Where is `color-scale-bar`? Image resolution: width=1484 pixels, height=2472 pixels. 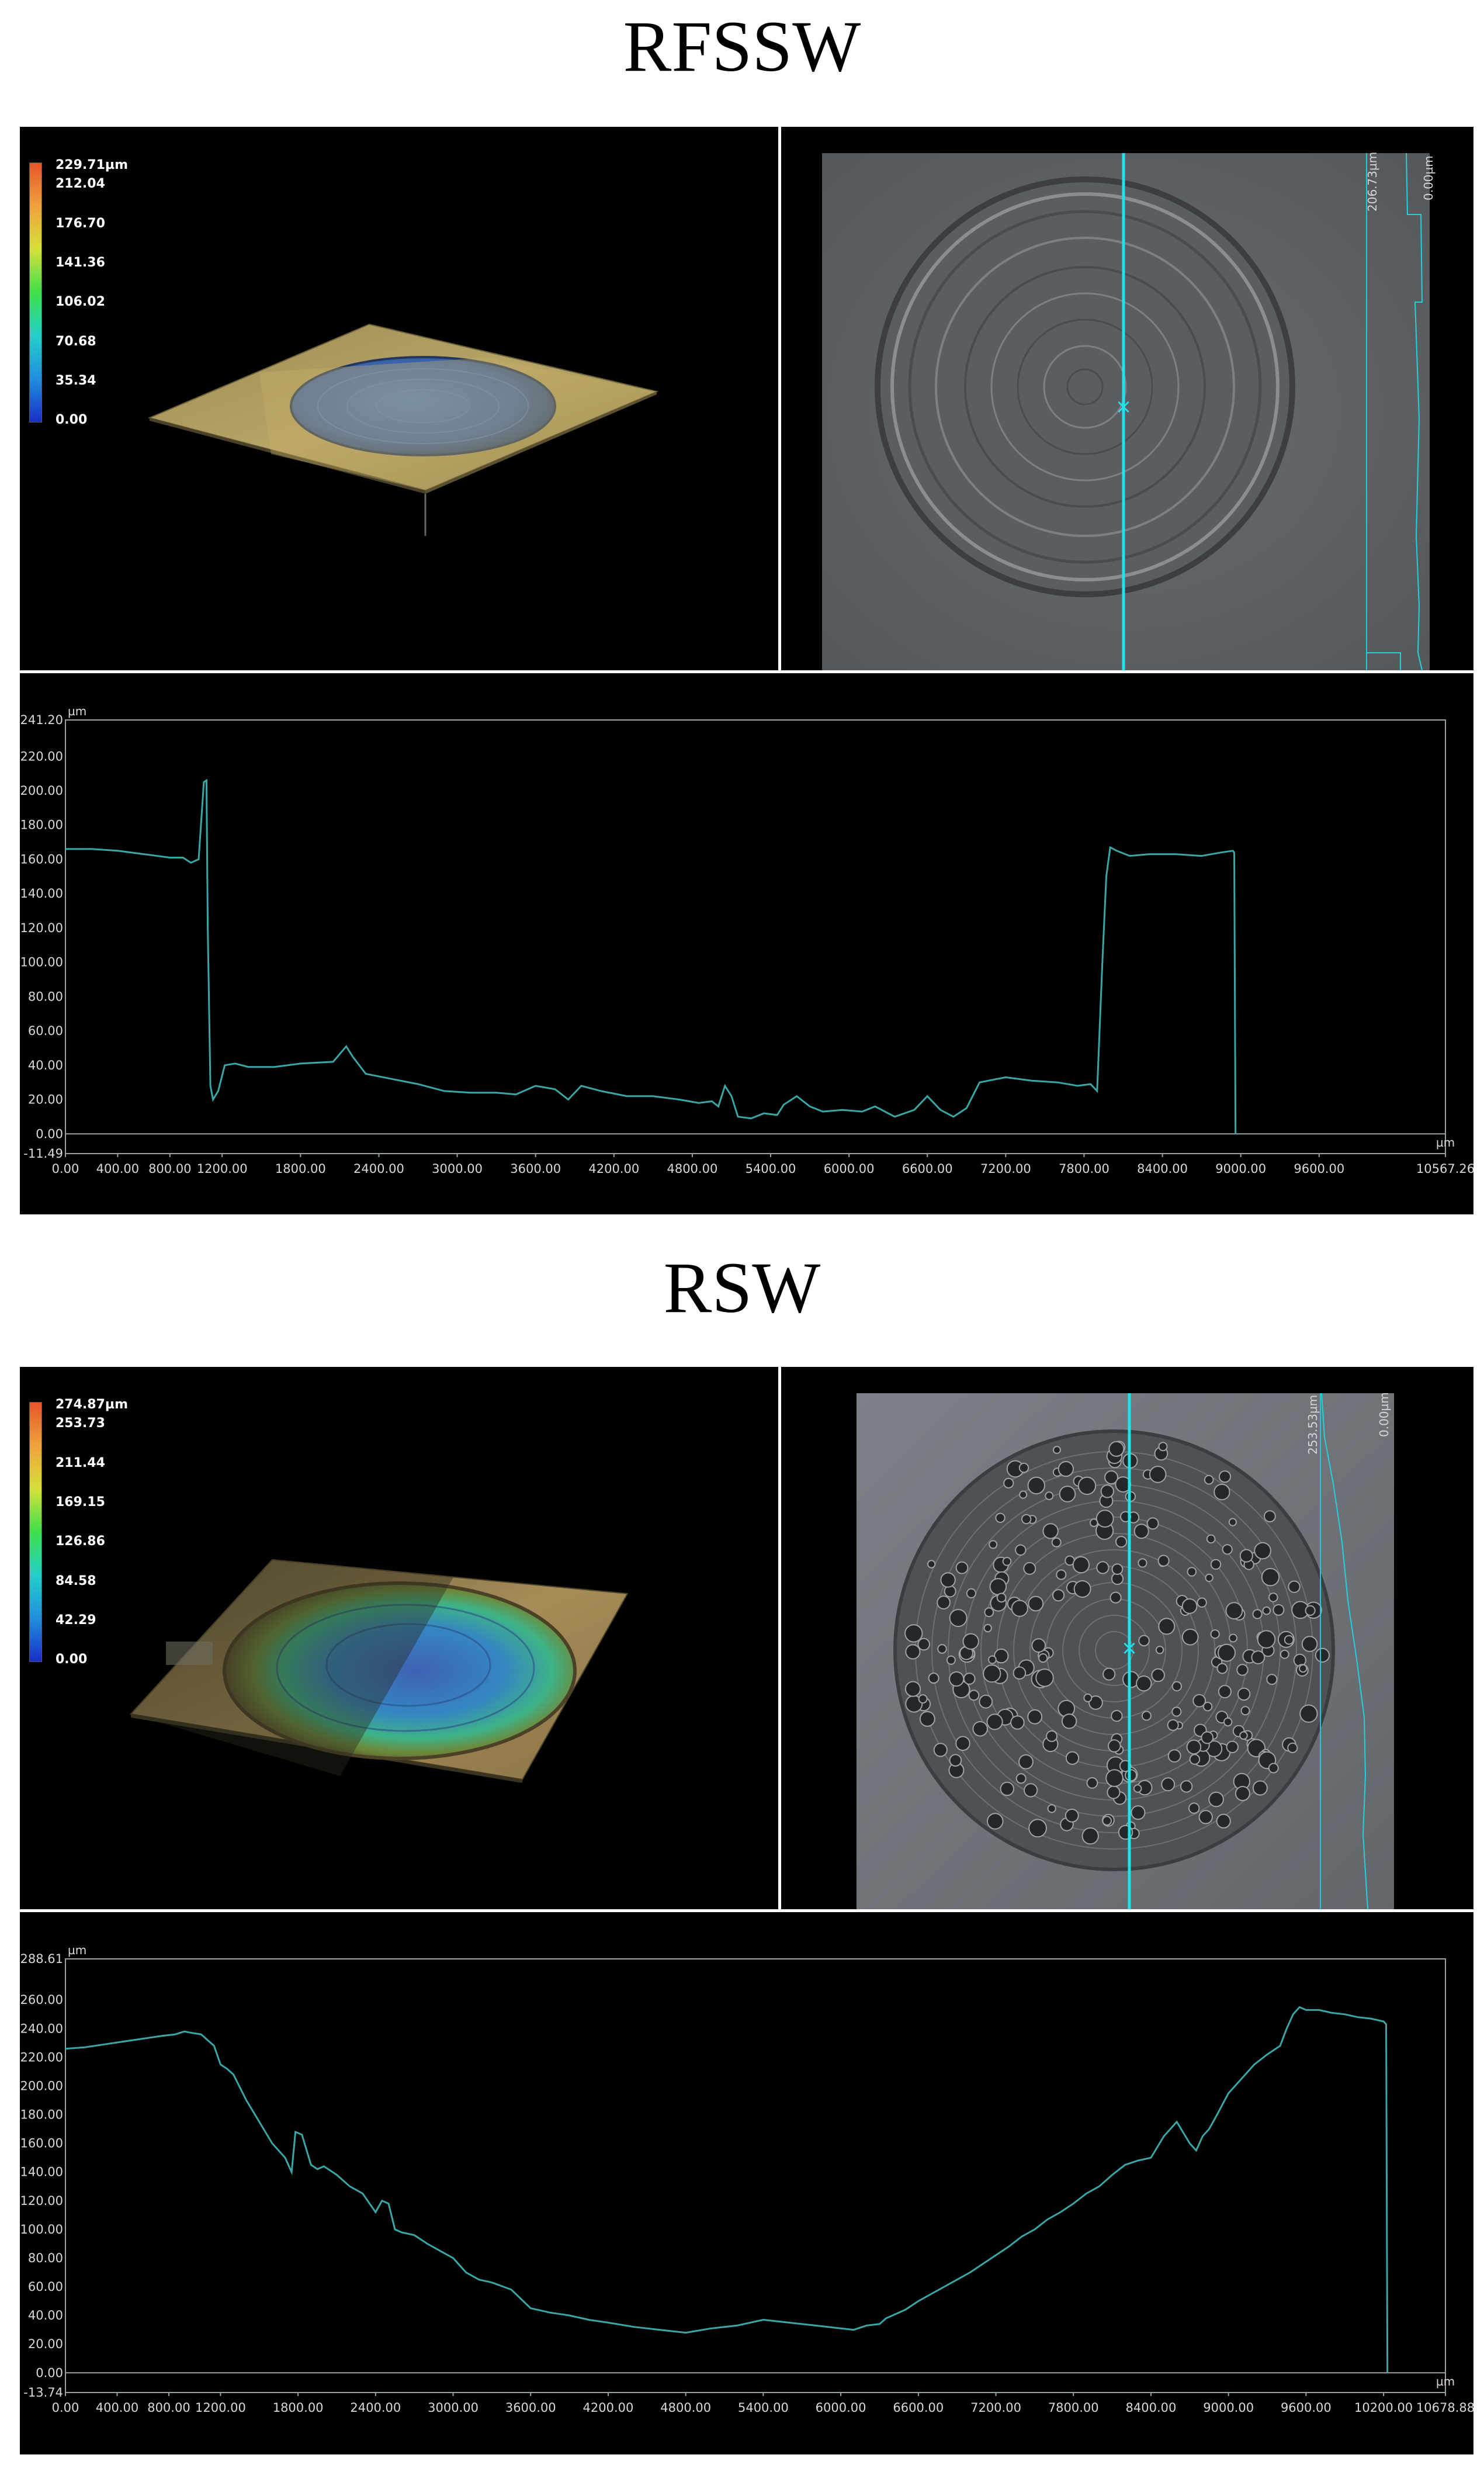
color-scale-bar is located at coordinates (35, 1532).